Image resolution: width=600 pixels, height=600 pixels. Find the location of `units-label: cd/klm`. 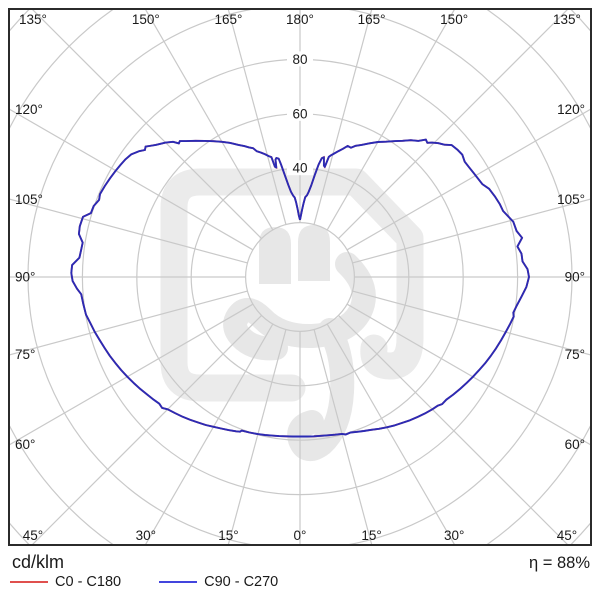

units-label: cd/klm is located at coordinates (38, 562).